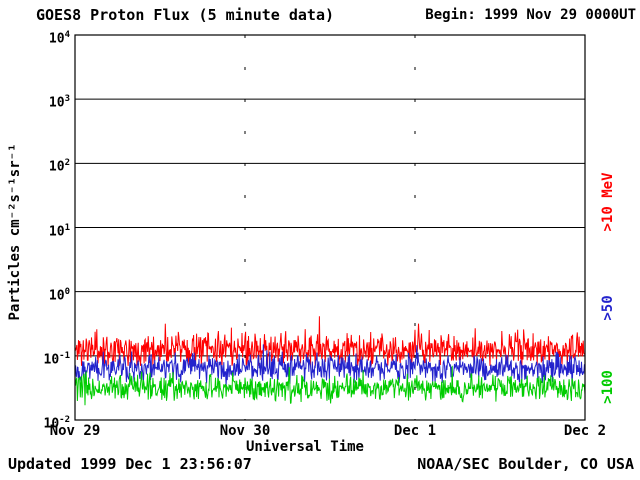  What do you see at coordinates (304, 447) in the screenshot?
I see `x-axis-label: Universal Time` at bounding box center [304, 447].